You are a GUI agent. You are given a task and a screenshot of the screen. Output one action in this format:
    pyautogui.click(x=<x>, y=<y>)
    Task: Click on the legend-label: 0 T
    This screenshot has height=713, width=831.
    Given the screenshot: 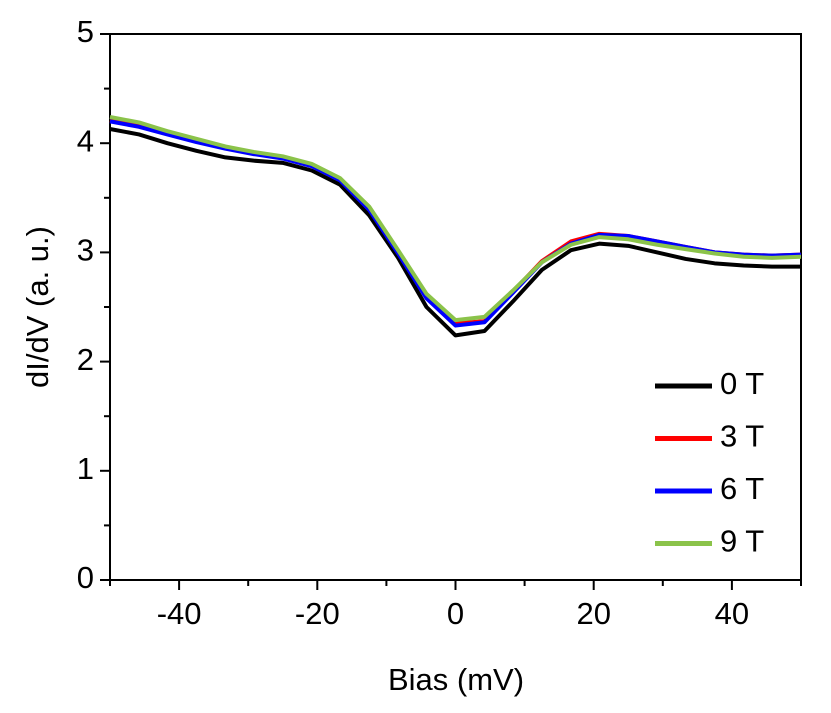 What is the action you would take?
    pyautogui.click(x=742, y=383)
    